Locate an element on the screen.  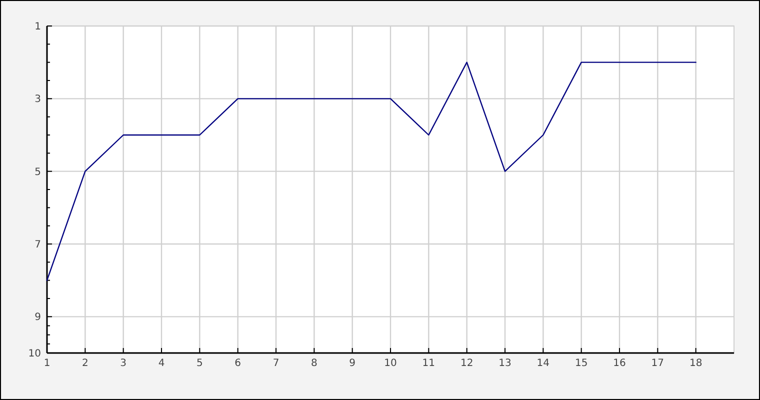
x-tick-label: 12 is located at coordinates (467, 363).